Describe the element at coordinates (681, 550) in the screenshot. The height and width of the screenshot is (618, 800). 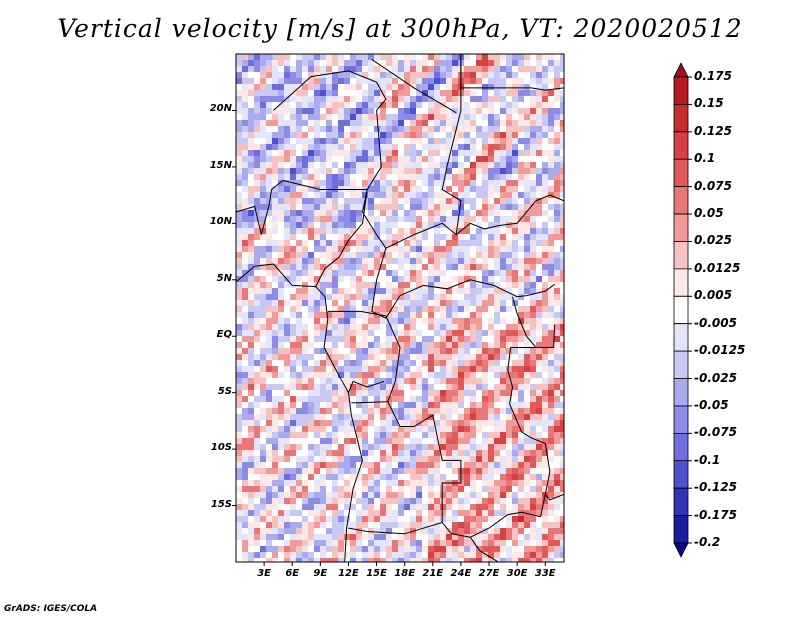
I see `colorbar-swatch` at that location.